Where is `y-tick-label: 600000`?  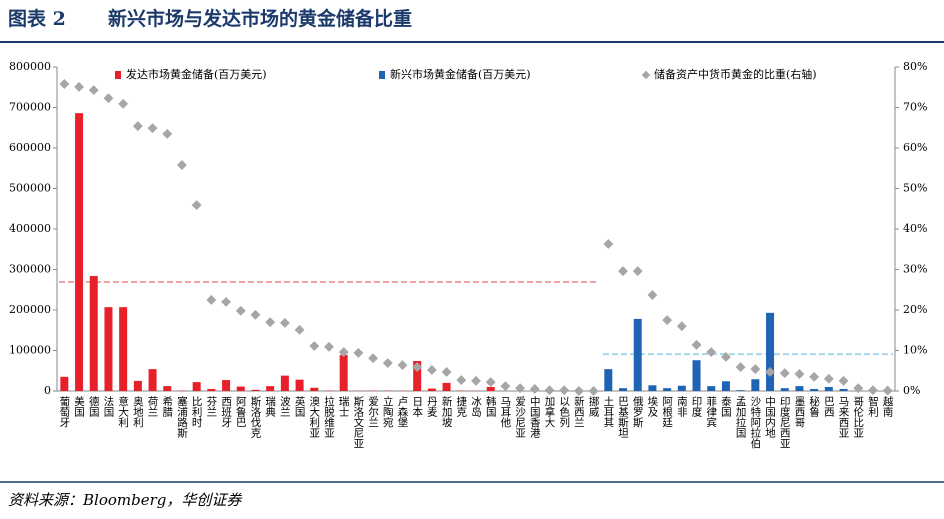
y-tick-label: 600000 is located at coordinates (30, 147).